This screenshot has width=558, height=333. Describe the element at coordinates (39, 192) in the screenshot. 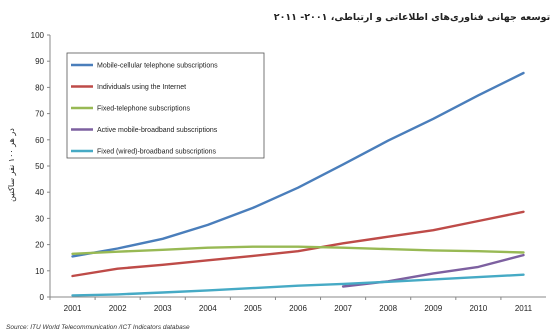

I see `y-tick-label: 40` at that location.